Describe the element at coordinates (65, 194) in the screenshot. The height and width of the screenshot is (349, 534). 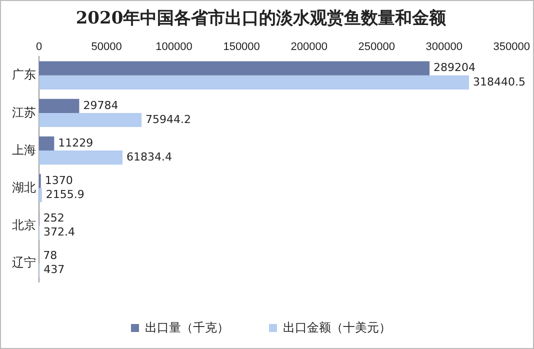
I see `data-label: 2155.9` at that location.